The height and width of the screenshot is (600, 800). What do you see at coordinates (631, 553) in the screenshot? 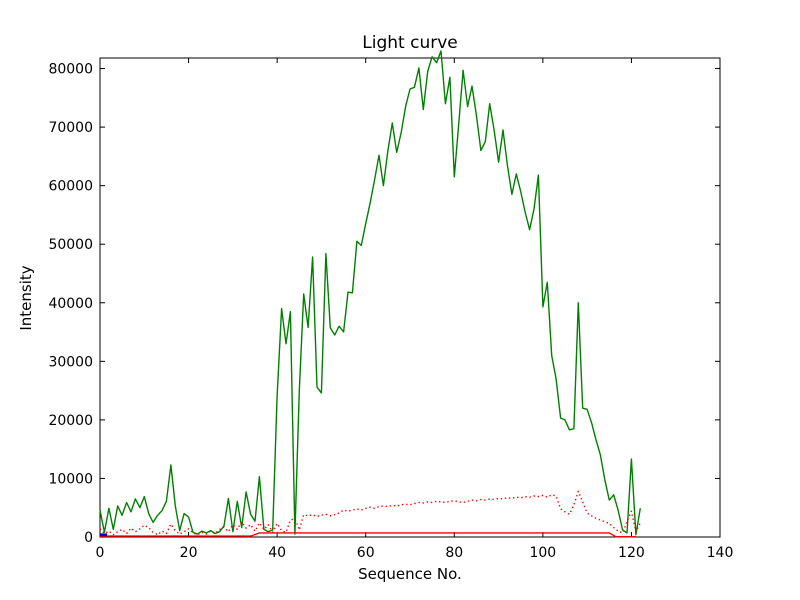
I see `x-tick-label: 120` at bounding box center [631, 553].